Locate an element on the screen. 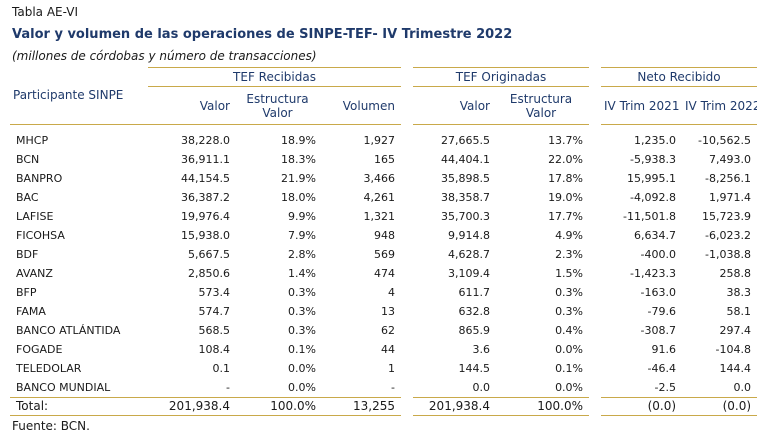  org-valor-cell: 611.7 is located at coordinates (474, 292).